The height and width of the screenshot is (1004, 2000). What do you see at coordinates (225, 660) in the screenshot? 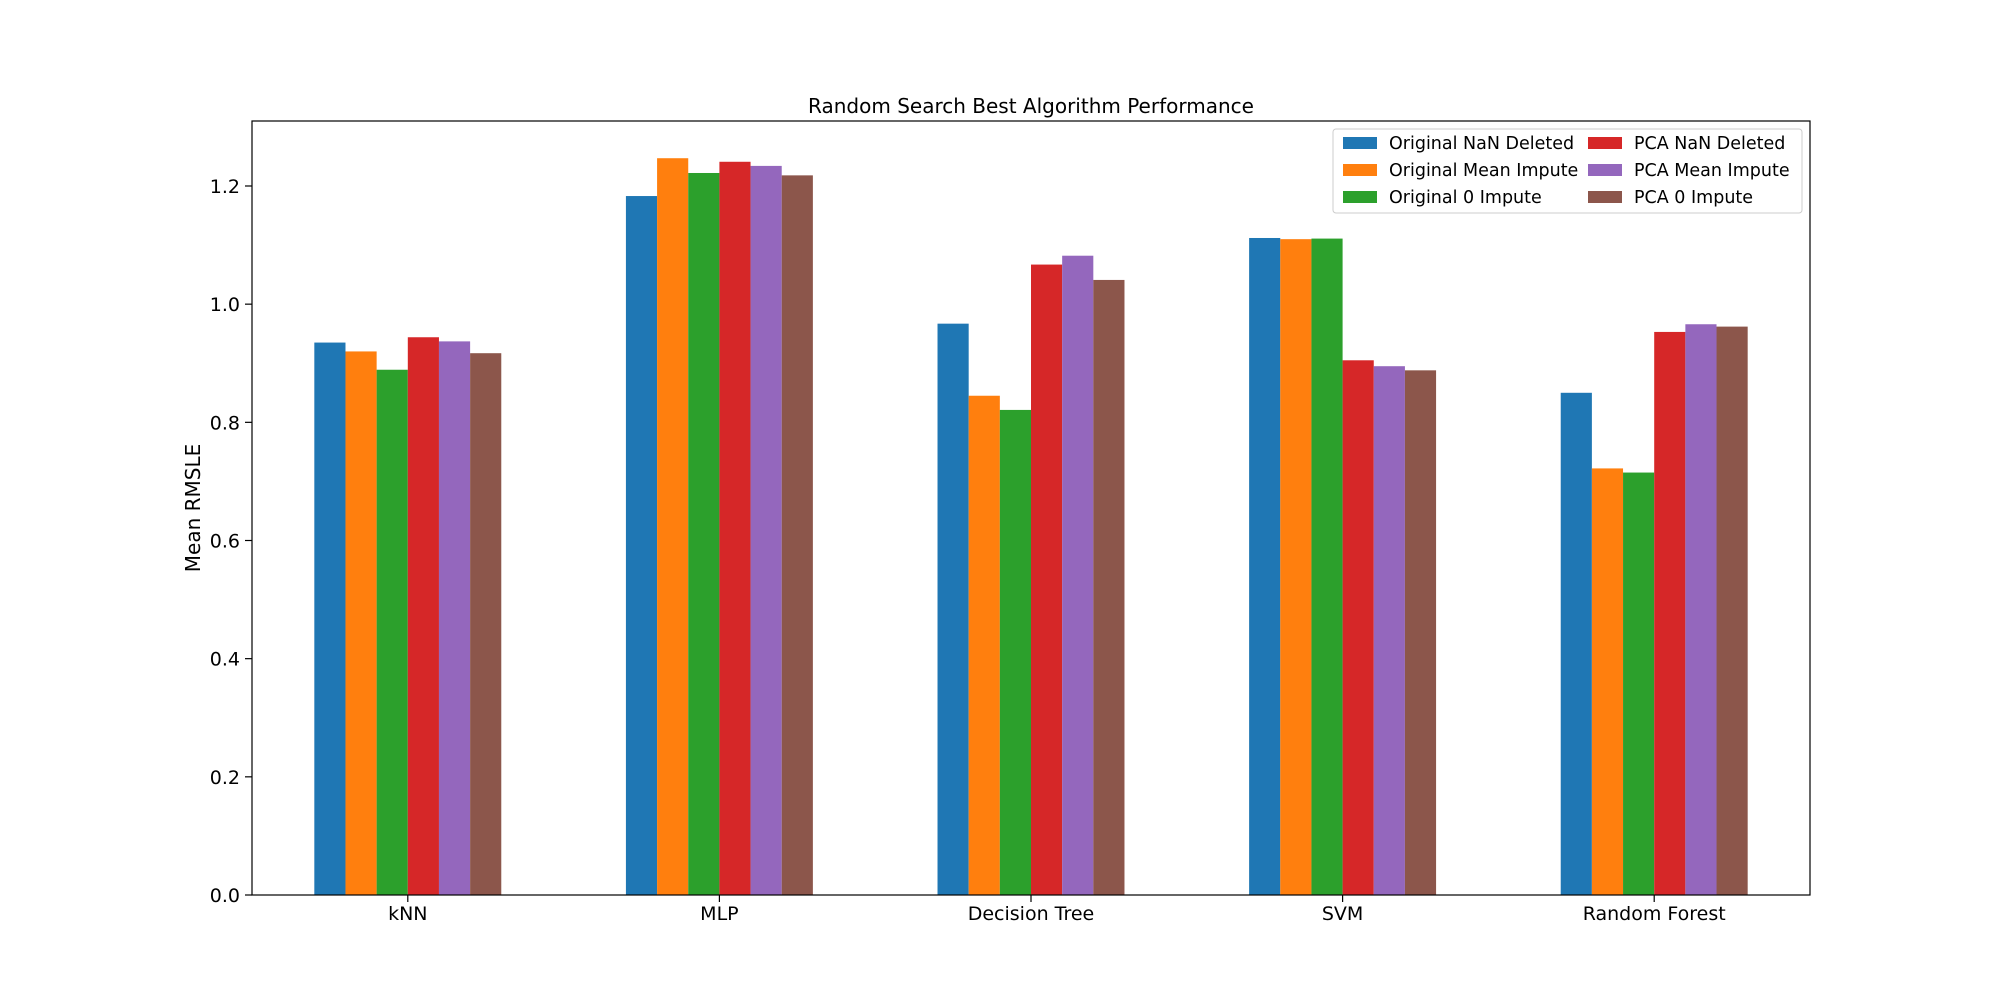
I see `y-tick-label: 0.4` at bounding box center [225, 660].